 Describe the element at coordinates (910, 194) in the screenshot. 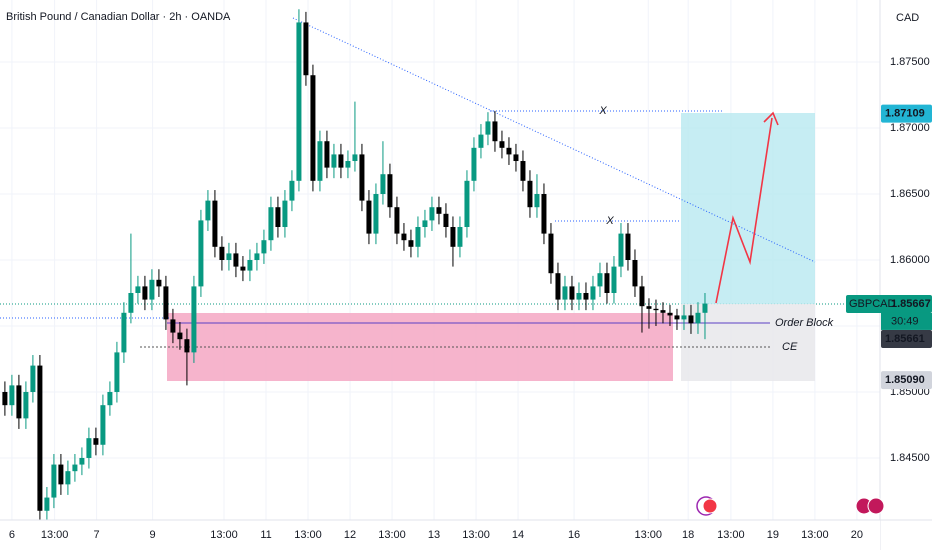

I see `y-tick-label: 1.86500` at that location.